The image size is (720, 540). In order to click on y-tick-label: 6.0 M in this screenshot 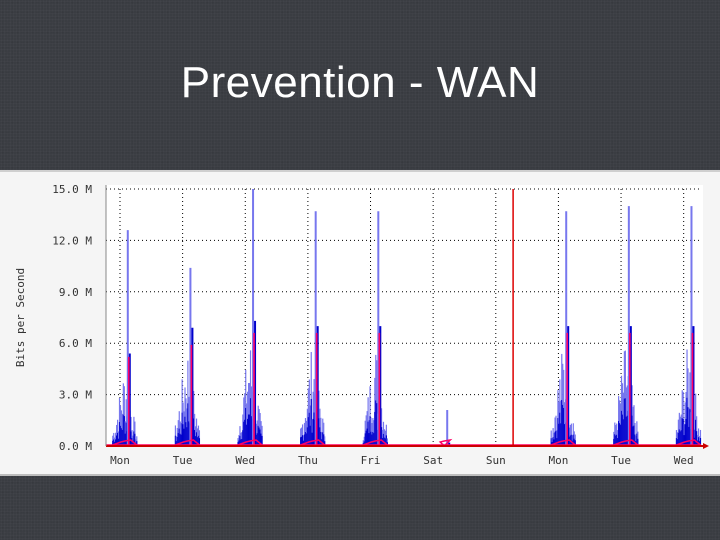, I will do `click(75, 343)`.